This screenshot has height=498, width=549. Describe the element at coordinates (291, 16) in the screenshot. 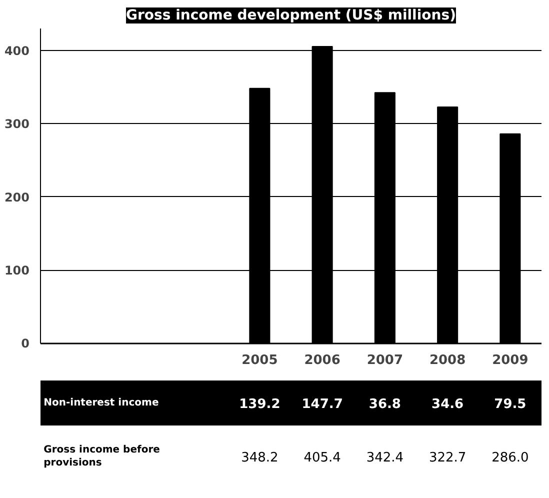

I see `chart-title: Gross income development (US$ millions)` at that location.